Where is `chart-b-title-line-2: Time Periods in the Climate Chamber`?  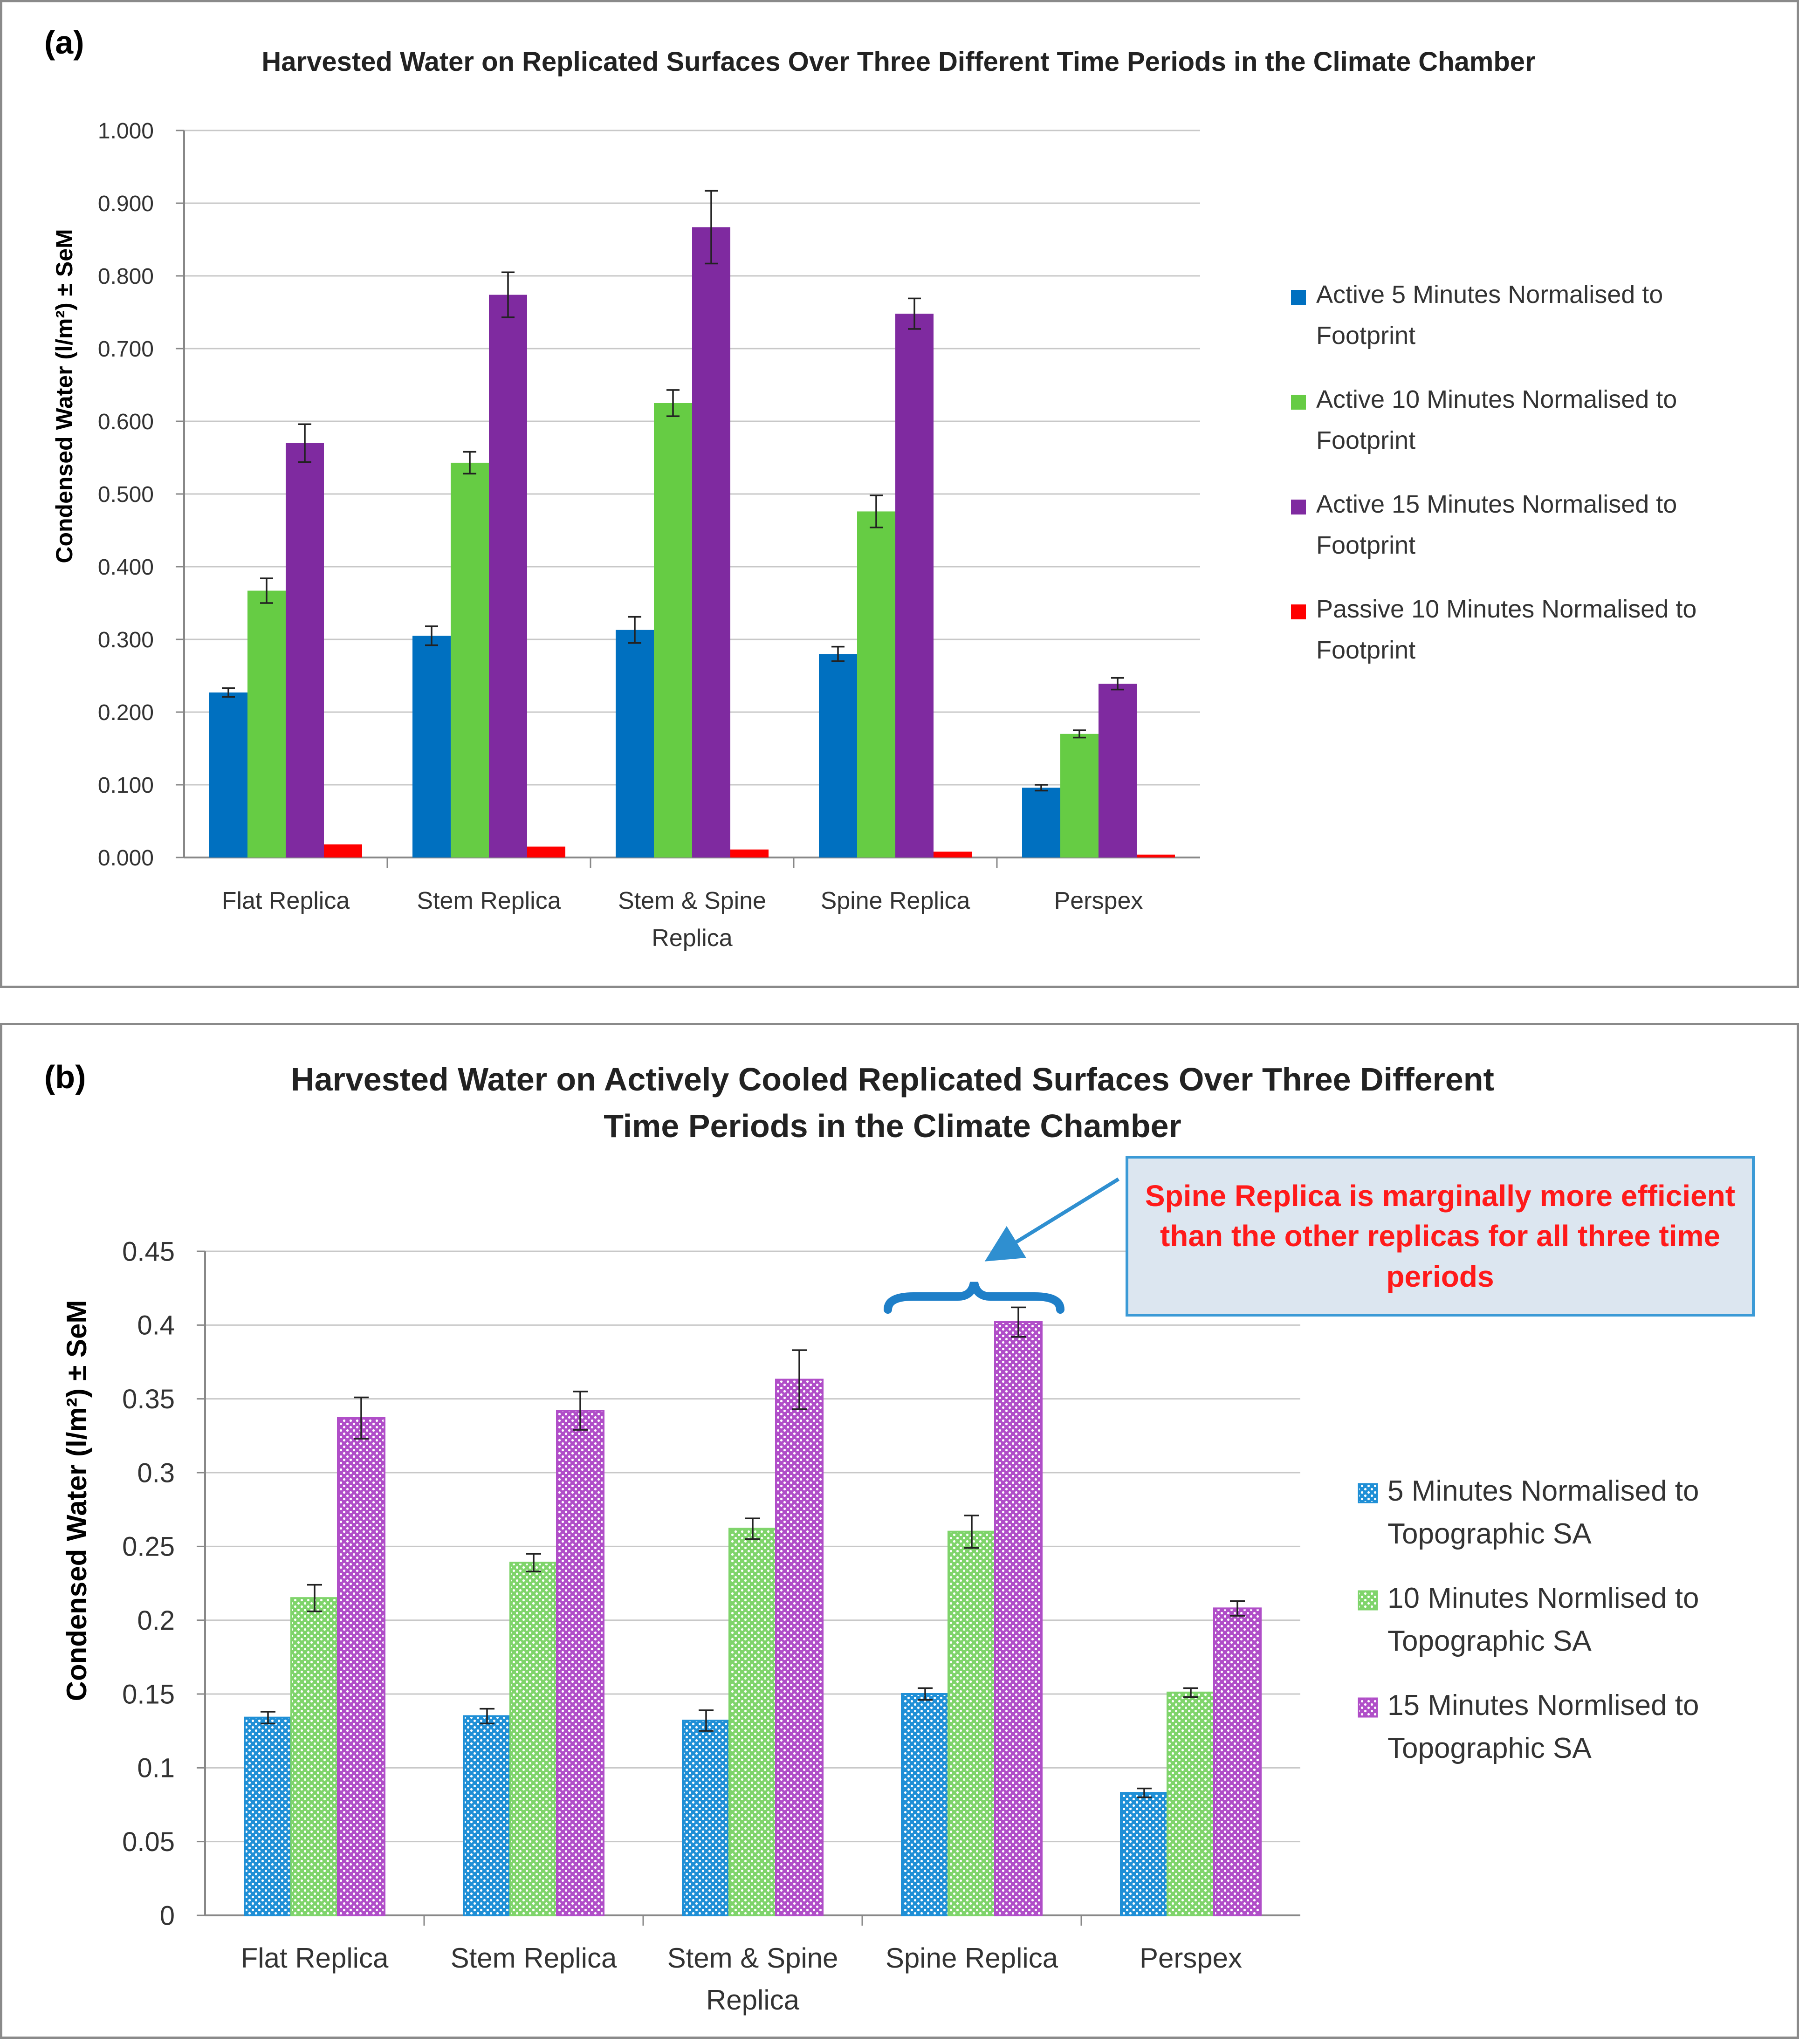 chart-b-title-line-2: Time Periods in the Climate Chamber is located at coordinates (892, 1126).